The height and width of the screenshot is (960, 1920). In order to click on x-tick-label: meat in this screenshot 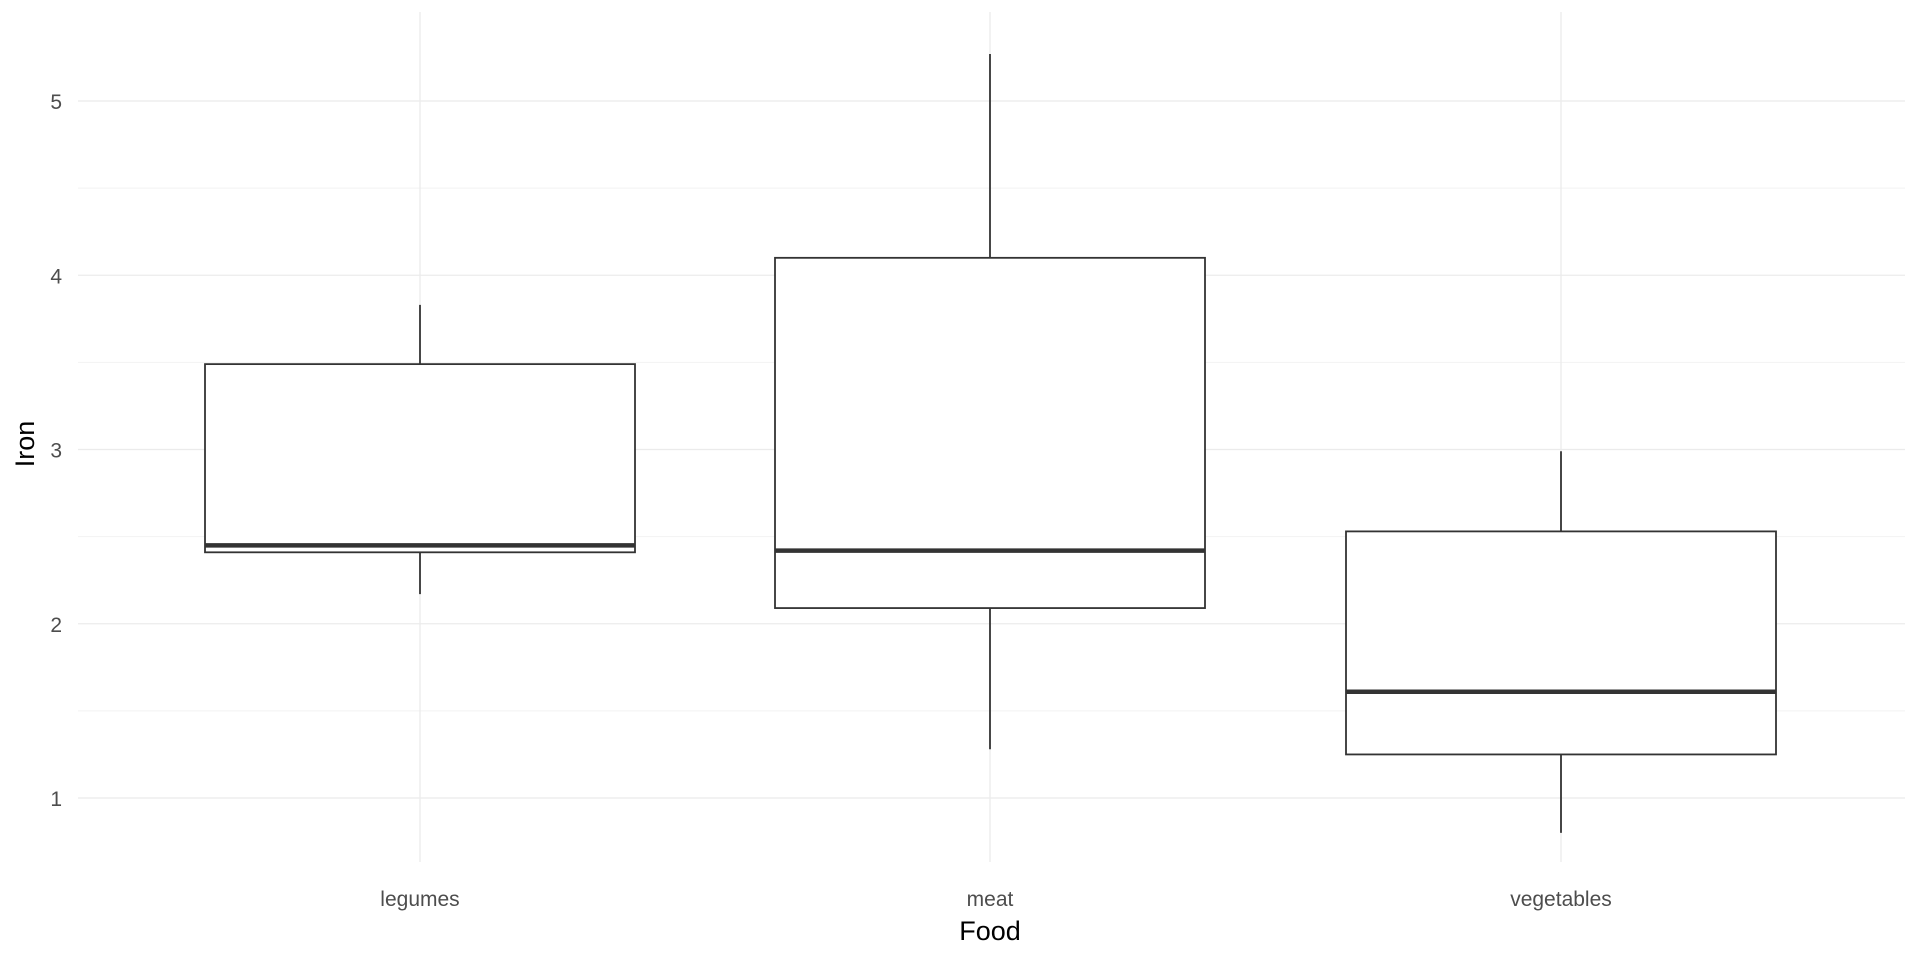, I will do `click(990, 899)`.